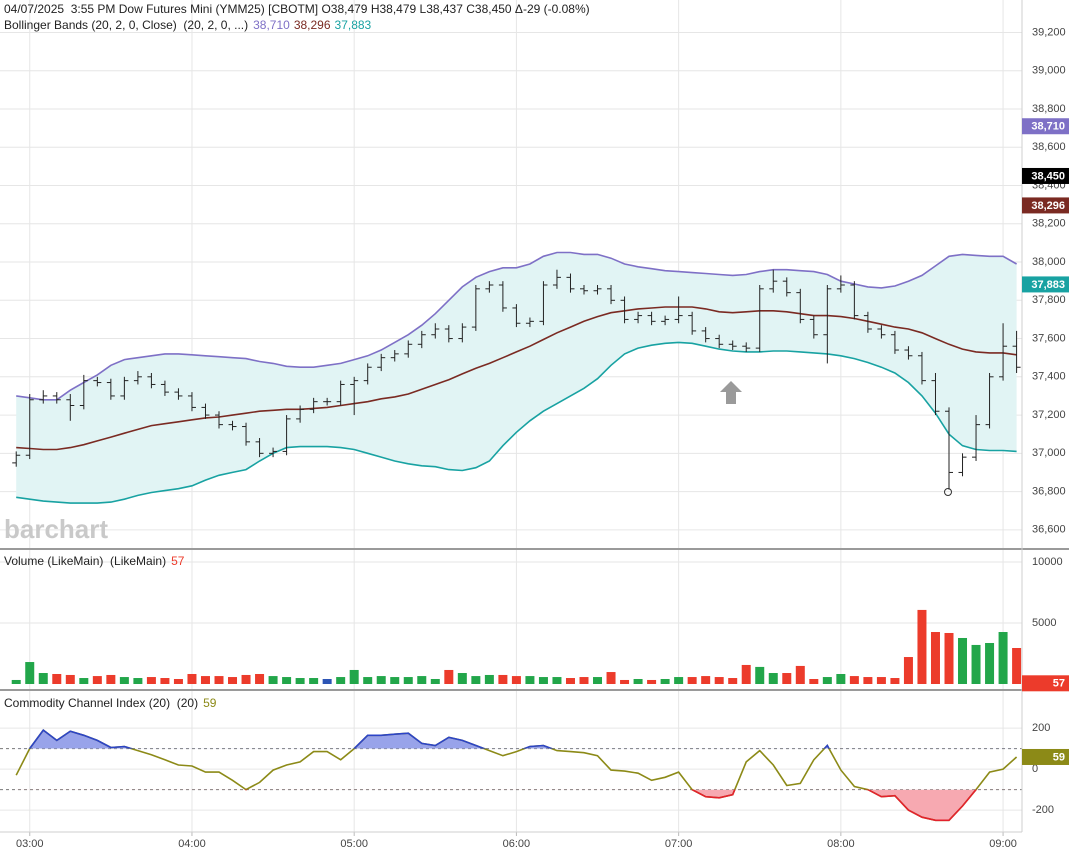 The image size is (1069, 857). What do you see at coordinates (101, 703) in the screenshot?
I see `legend-label: Commodity Channel Index (20) (20)` at bounding box center [101, 703].